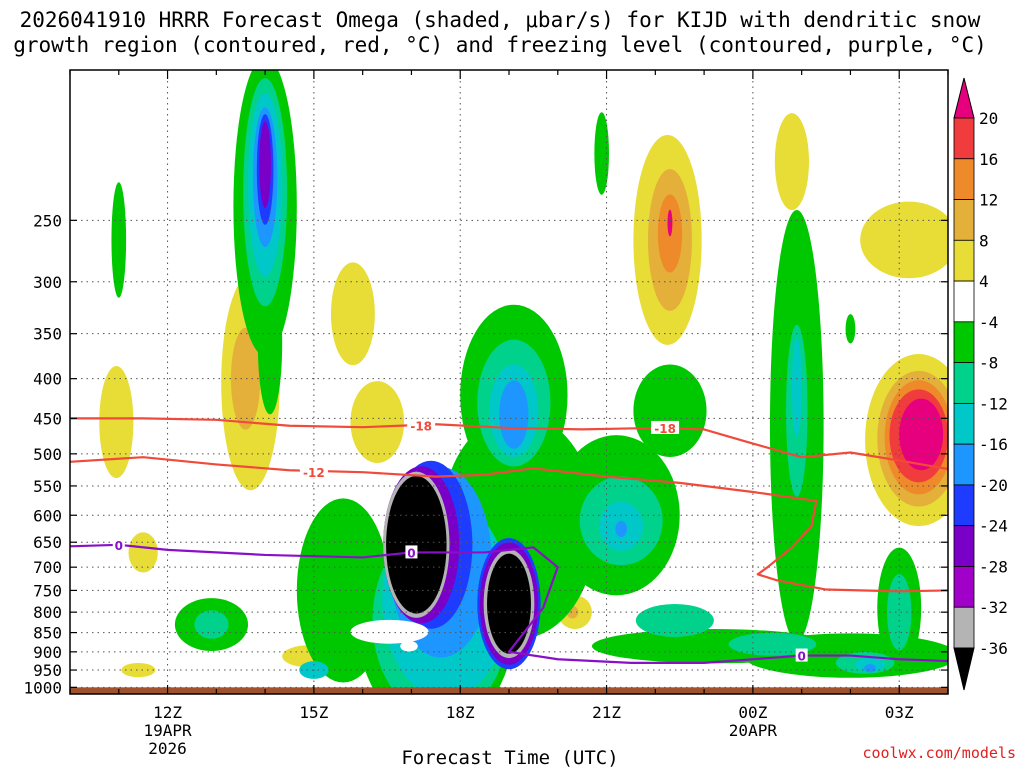  Describe the element at coordinates (899, 712) in the screenshot. I see `x-tick-label: 03Z` at that location.